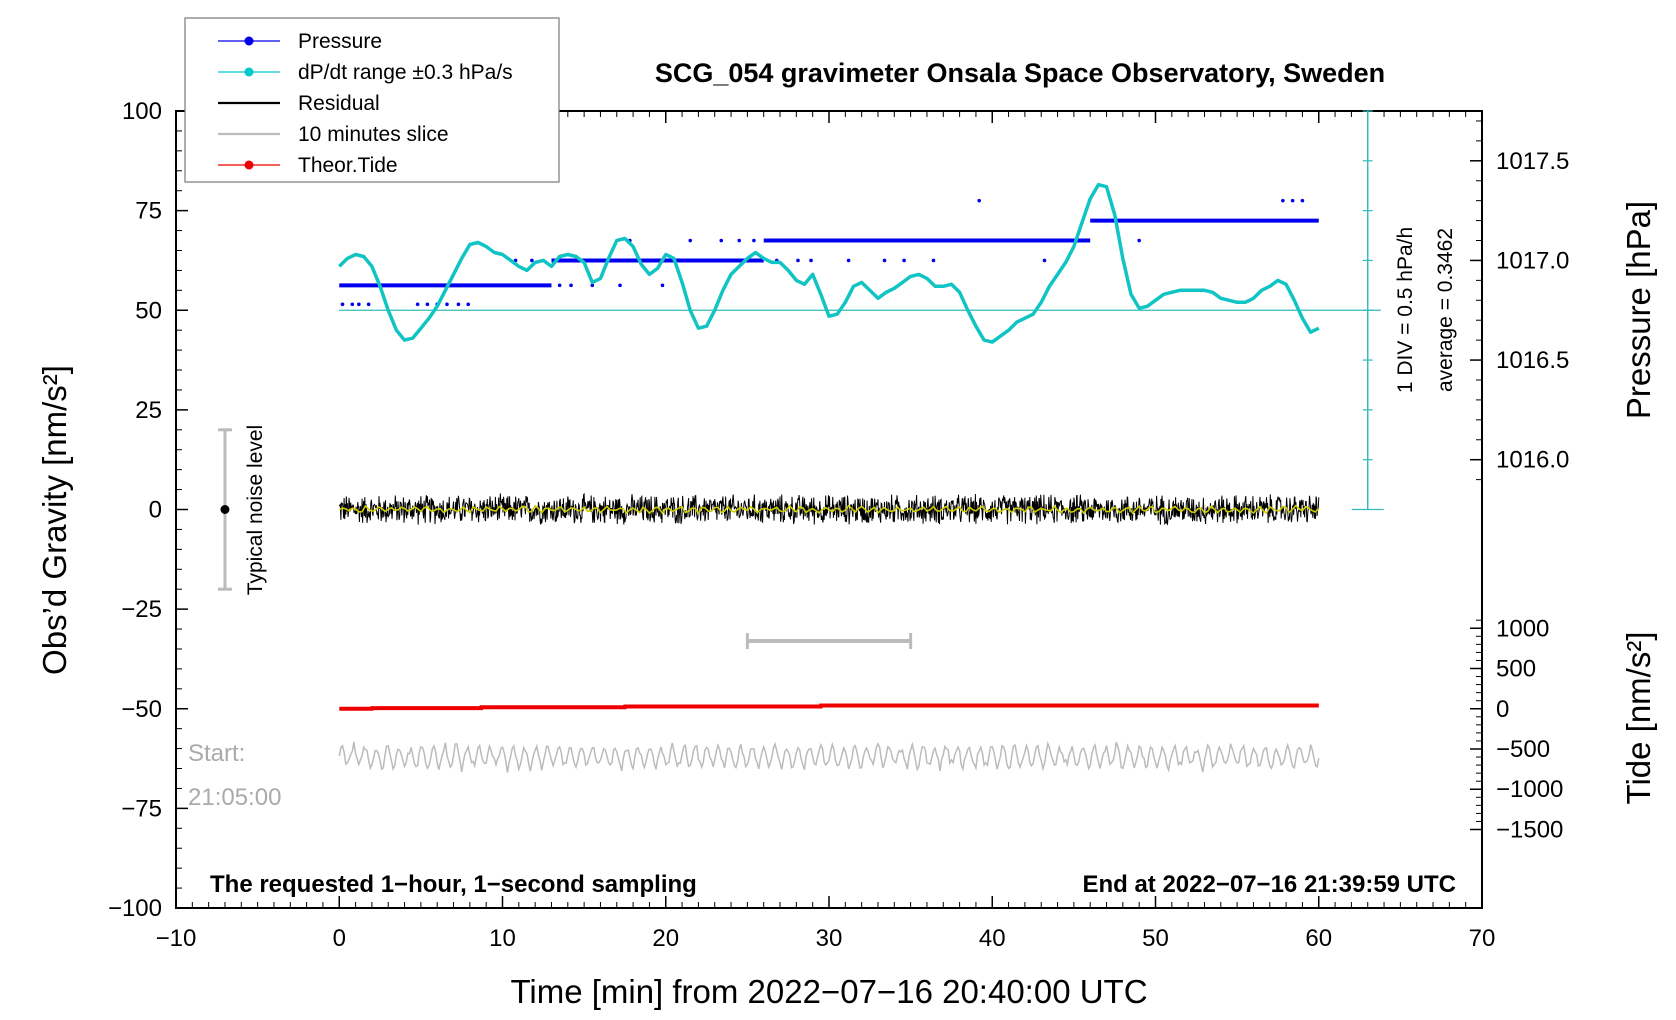  Describe the element at coordinates (339, 103) in the screenshot. I see `legend-label: Residual` at that location.